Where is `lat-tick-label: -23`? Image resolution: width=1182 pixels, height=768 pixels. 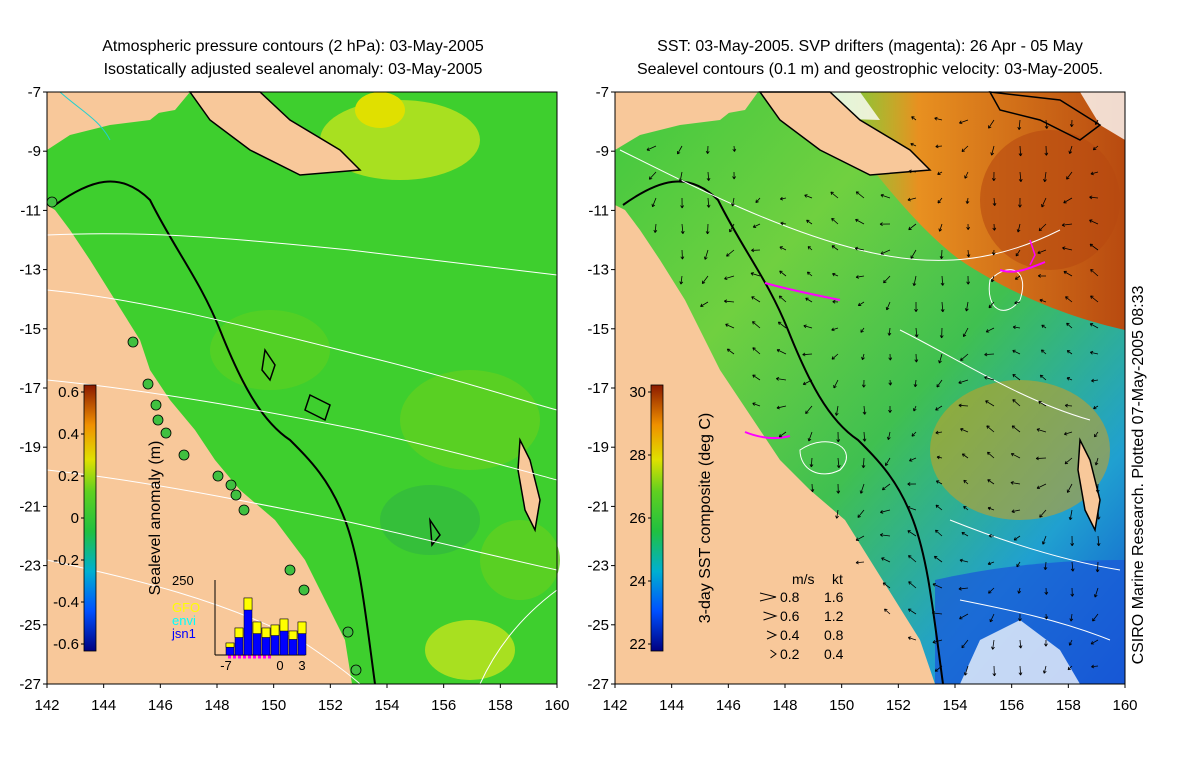
lat-tick-label: -23 is located at coordinates (30, 566).